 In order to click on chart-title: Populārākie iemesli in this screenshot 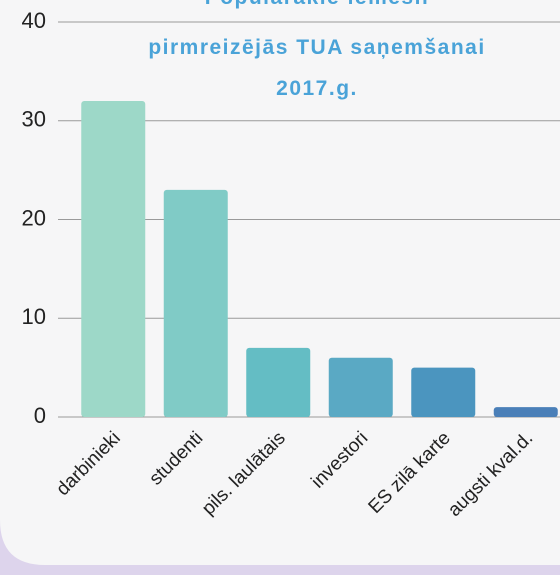, I will do `click(317, 4)`.